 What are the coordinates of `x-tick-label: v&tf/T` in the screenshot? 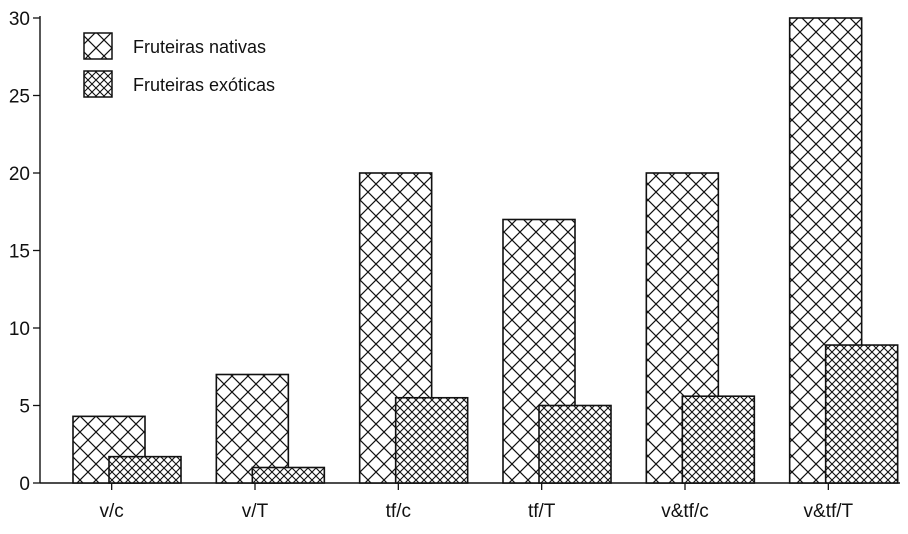 It's located at (829, 511).